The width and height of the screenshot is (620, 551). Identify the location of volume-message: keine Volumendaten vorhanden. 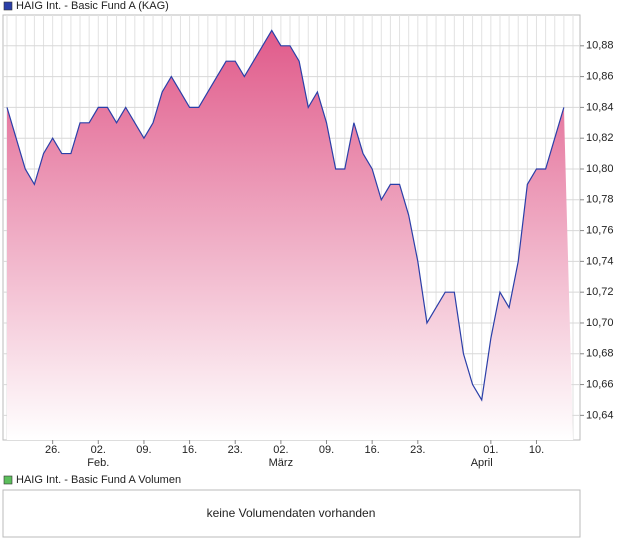
(291, 513).